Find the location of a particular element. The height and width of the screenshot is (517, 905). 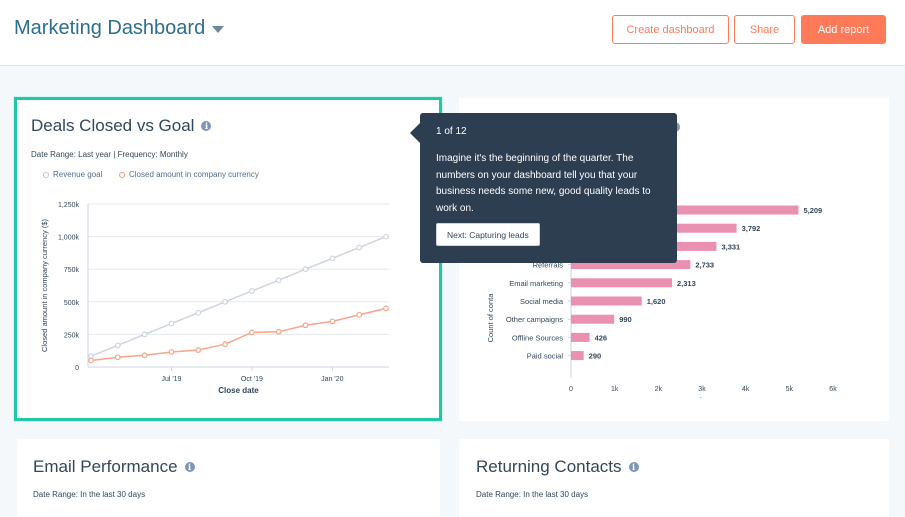

legend-item-closed: Closed amount in company currency is located at coordinates (189, 174).